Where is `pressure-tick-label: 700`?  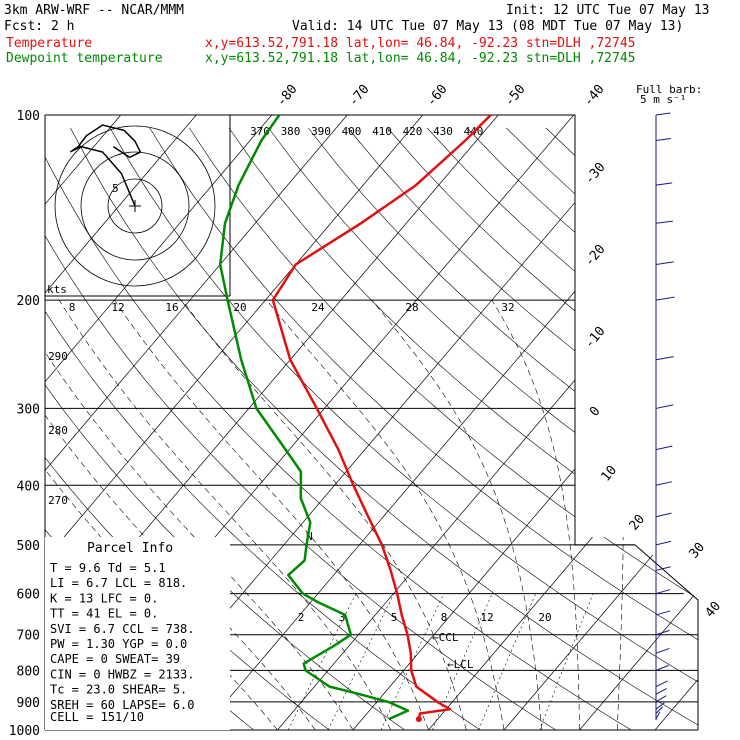 pressure-tick-label: 700 is located at coordinates (28, 636).